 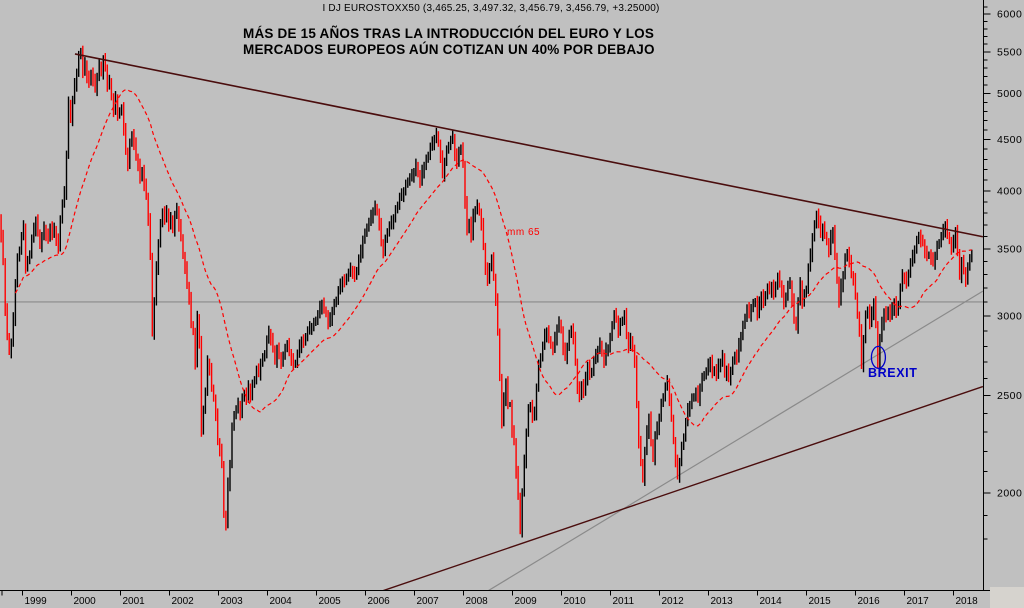 What do you see at coordinates (967, 601) in the screenshot?
I see `x-tick-label: 2018` at bounding box center [967, 601].